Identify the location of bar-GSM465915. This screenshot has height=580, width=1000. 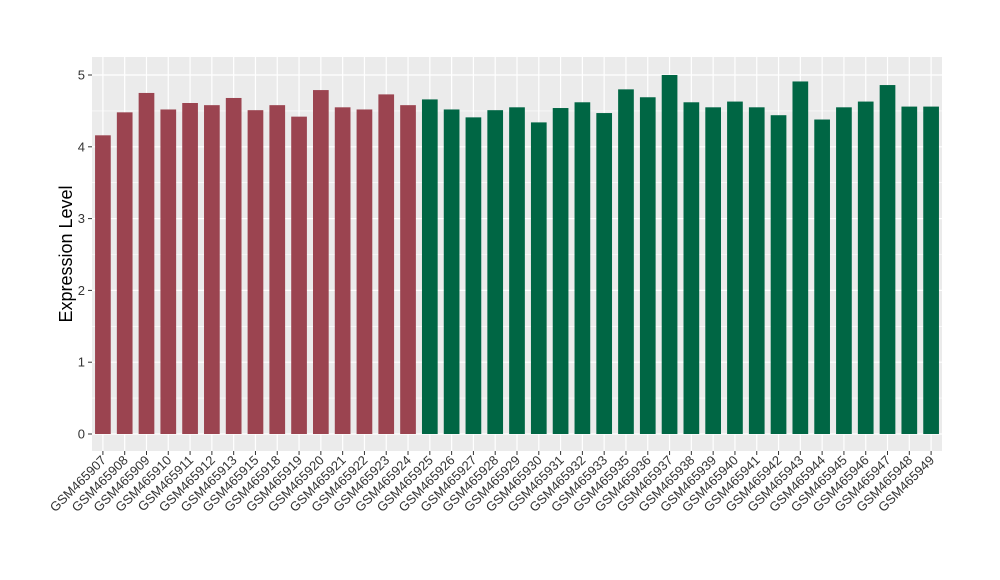
(255, 272).